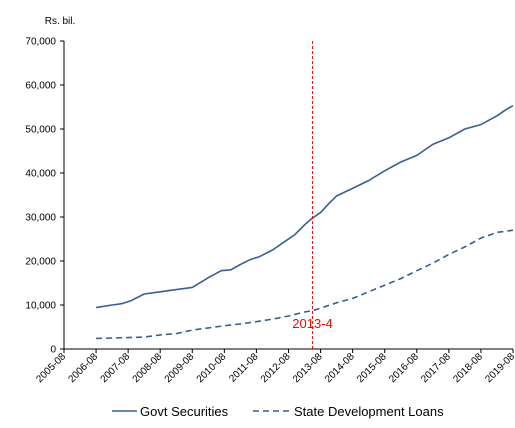  What do you see at coordinates (436, 368) in the screenshot?
I see `x-tick-label: 2017-08` at bounding box center [436, 368].